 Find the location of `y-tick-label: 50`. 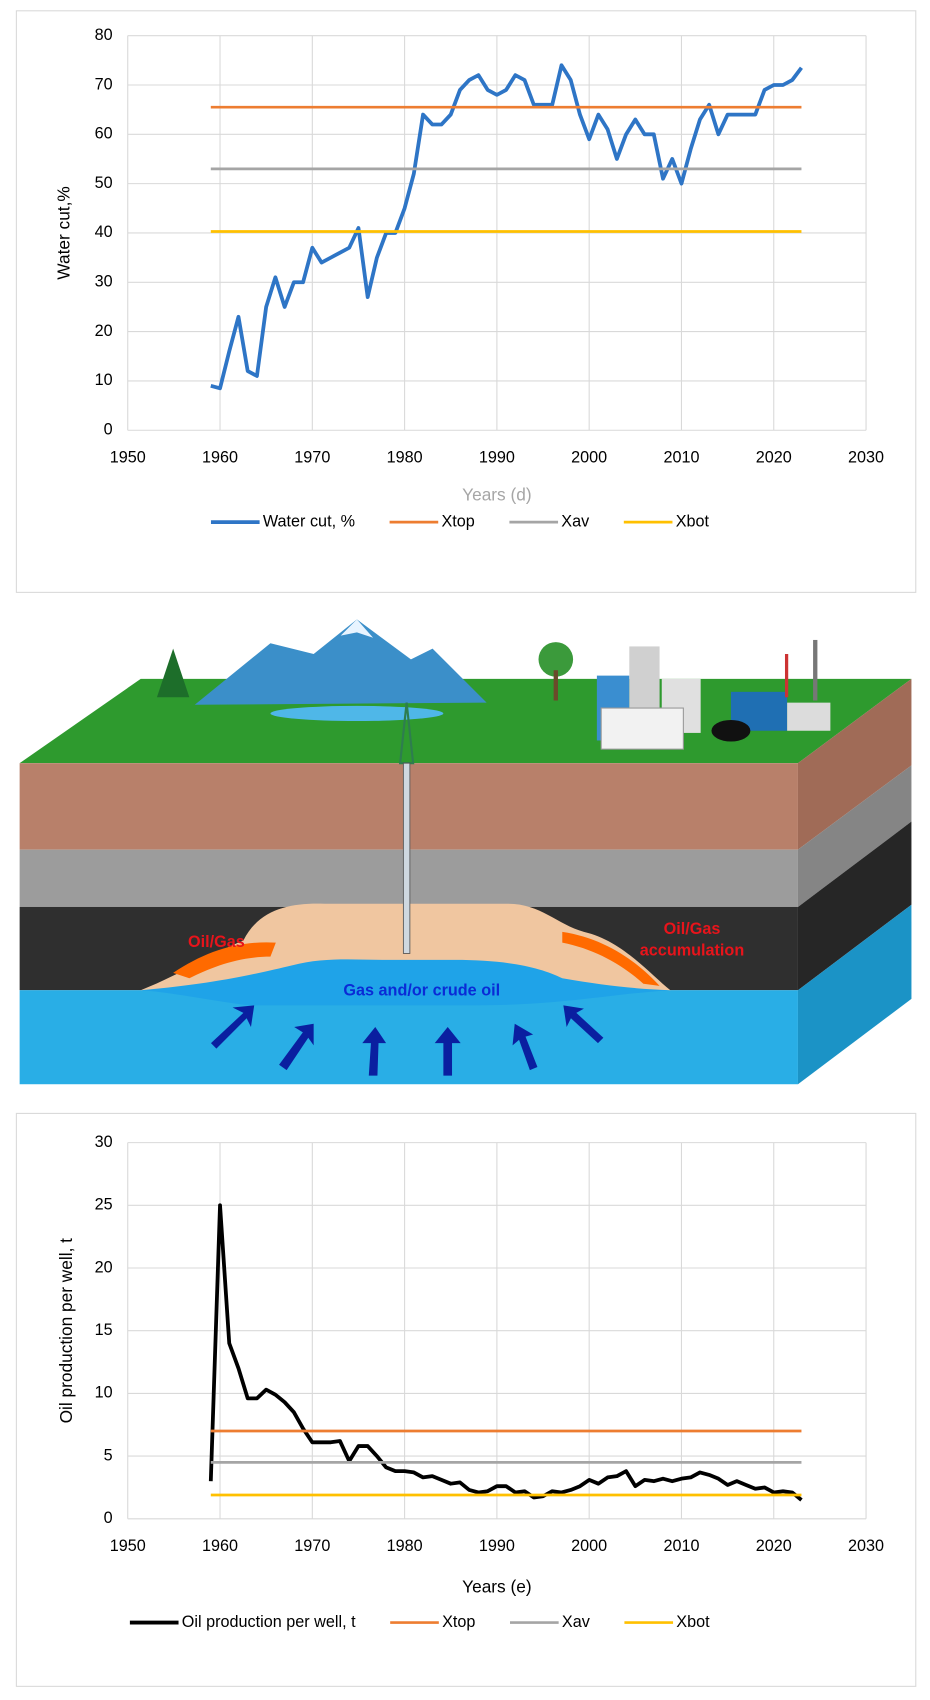

y-tick-label: 50 is located at coordinates (104, 183).